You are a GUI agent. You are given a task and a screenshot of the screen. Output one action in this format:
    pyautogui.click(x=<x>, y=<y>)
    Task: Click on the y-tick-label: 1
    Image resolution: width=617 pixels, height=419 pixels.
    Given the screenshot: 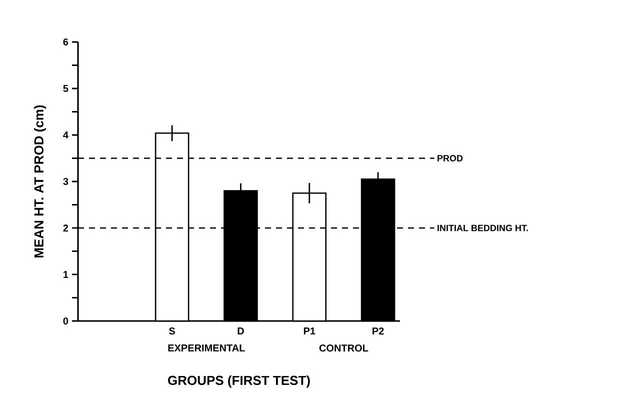 What is the action you would take?
    pyautogui.click(x=66, y=274)
    